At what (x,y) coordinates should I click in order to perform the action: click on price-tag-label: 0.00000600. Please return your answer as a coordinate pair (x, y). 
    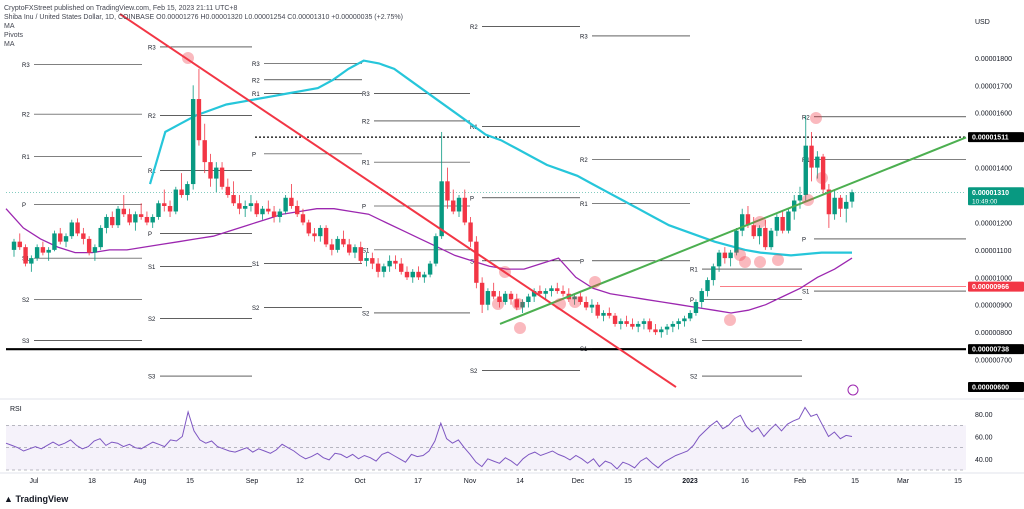
    Looking at the image, I should click on (990, 388).